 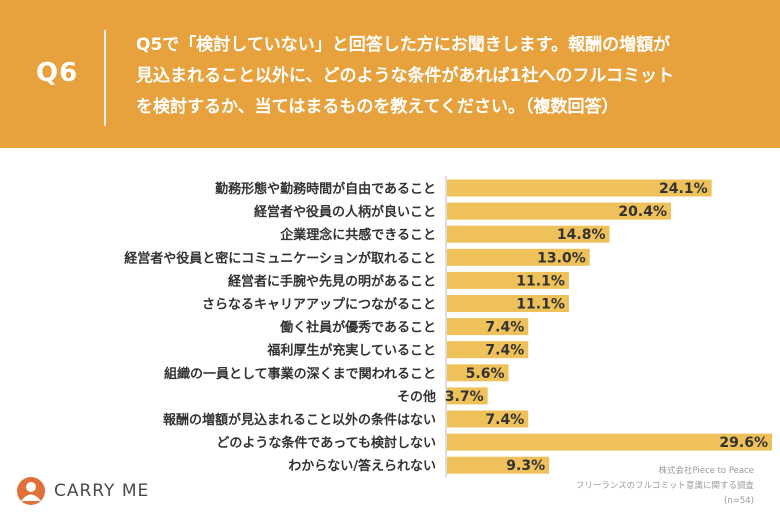 What do you see at coordinates (105, 78) in the screenshot?
I see `header-divider` at bounding box center [105, 78].